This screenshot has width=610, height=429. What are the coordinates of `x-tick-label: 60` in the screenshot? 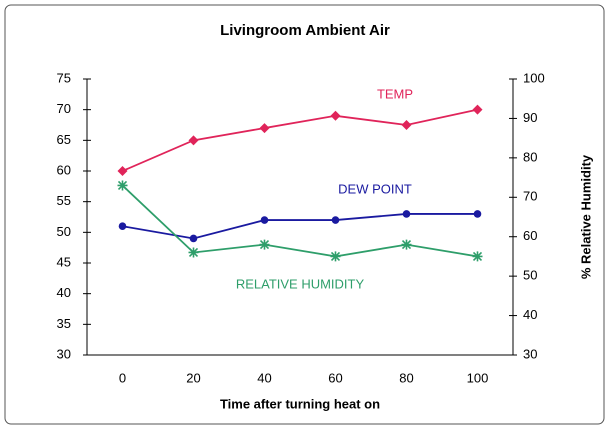 It's located at (335, 377).